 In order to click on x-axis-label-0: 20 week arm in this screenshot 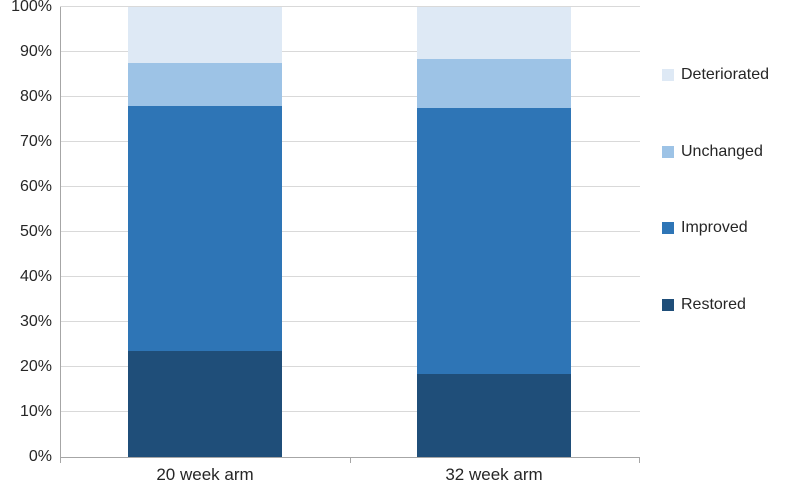, I will do `click(205, 474)`.